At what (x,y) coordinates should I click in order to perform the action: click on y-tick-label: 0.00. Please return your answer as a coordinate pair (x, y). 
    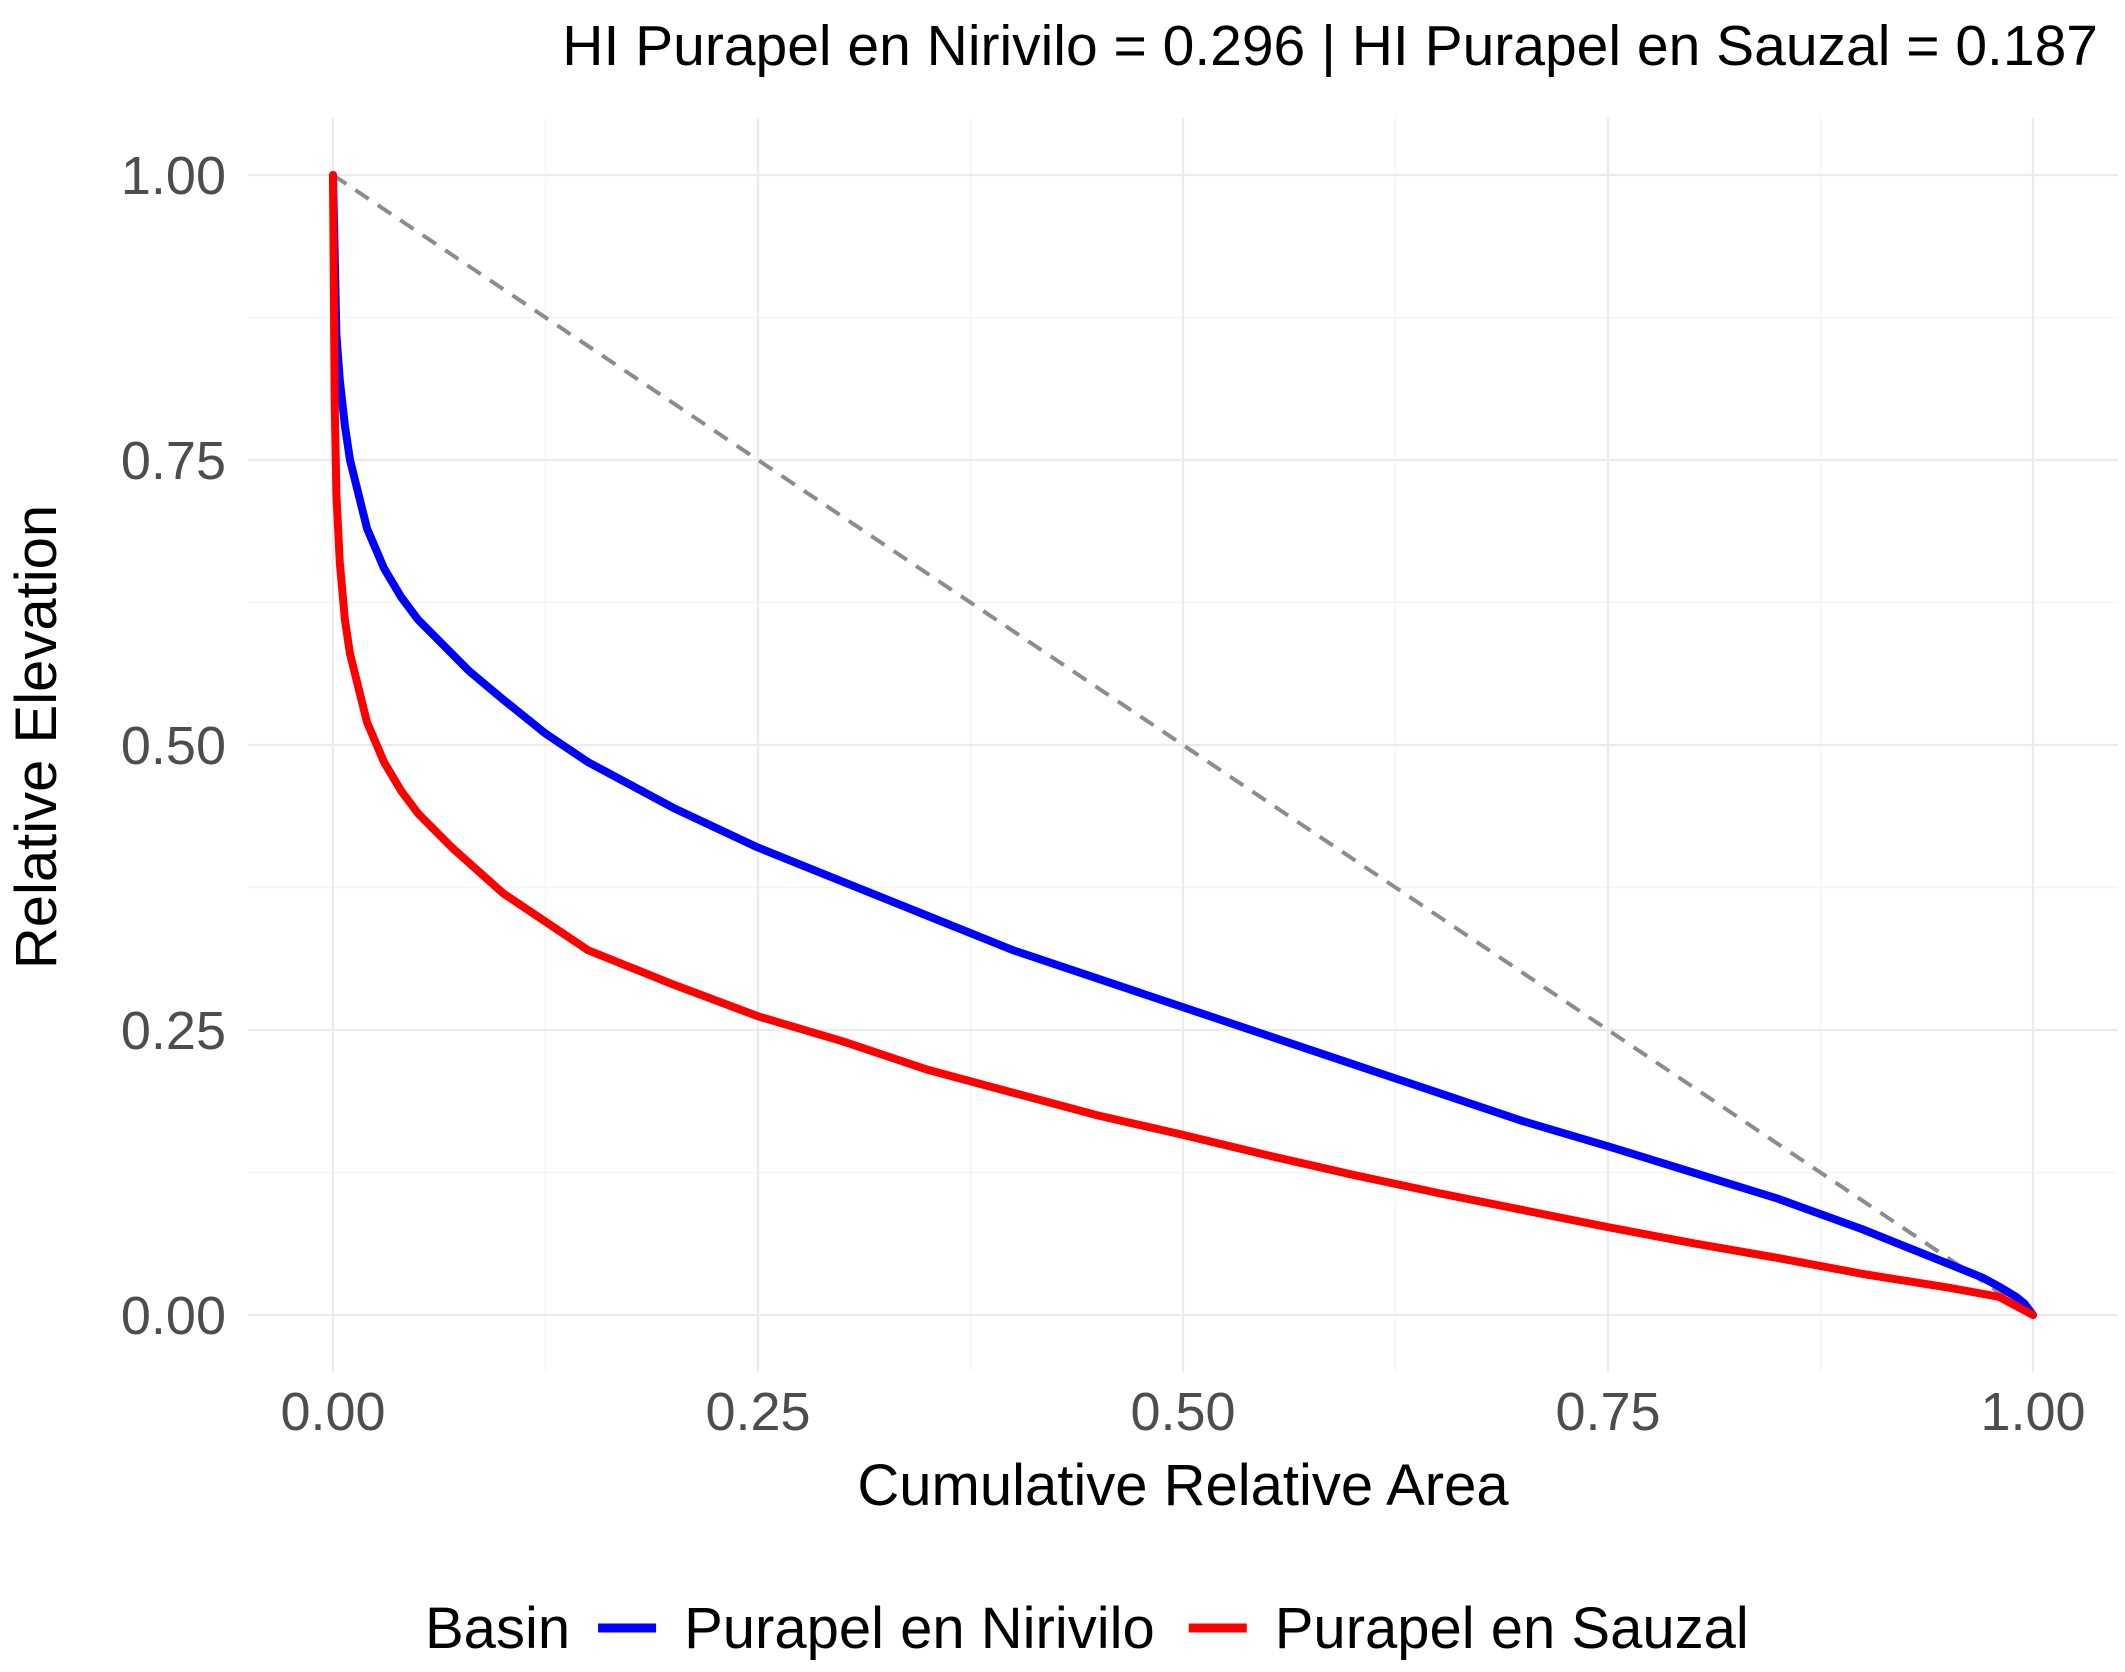
    Looking at the image, I should click on (173, 1316).